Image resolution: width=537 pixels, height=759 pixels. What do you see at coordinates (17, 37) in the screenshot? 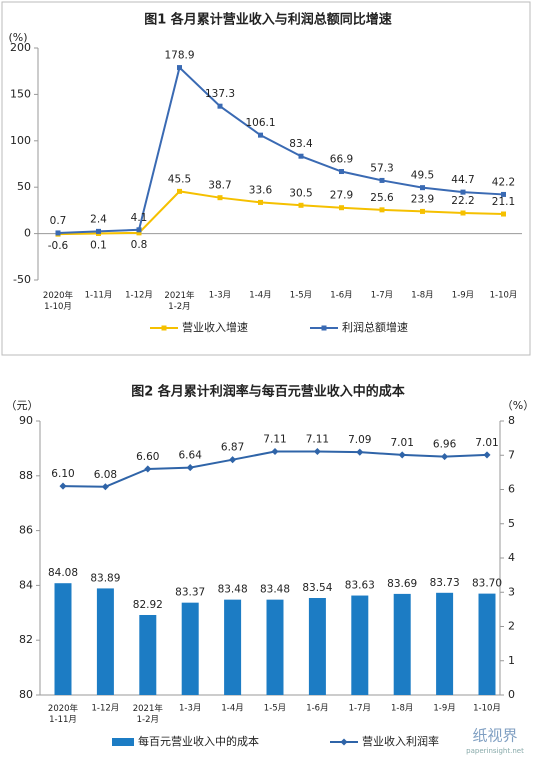
I see `y-unit: (%)` at bounding box center [17, 37].